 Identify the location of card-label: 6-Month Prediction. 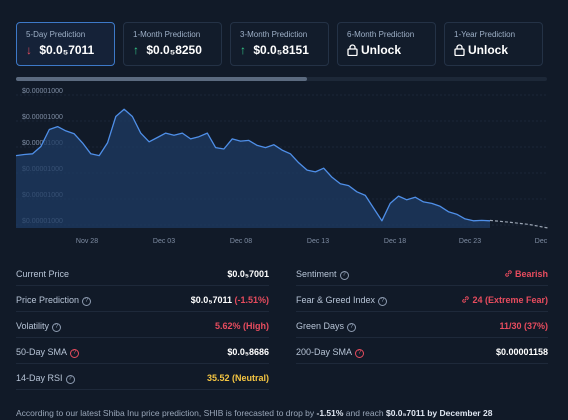
(381, 34).